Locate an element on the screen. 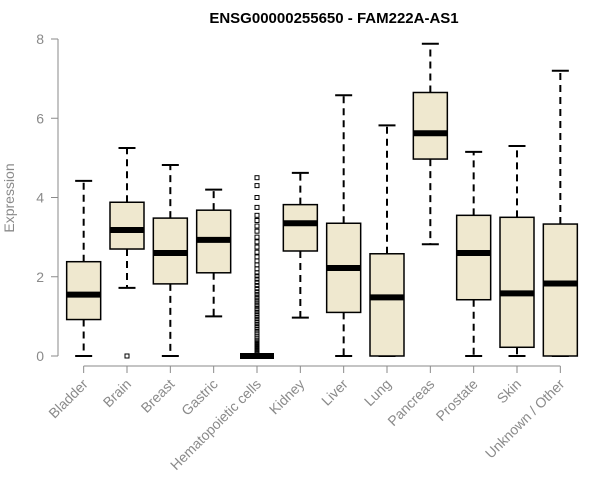 This screenshot has height=500, width=600. box-liver is located at coordinates (343, 225).